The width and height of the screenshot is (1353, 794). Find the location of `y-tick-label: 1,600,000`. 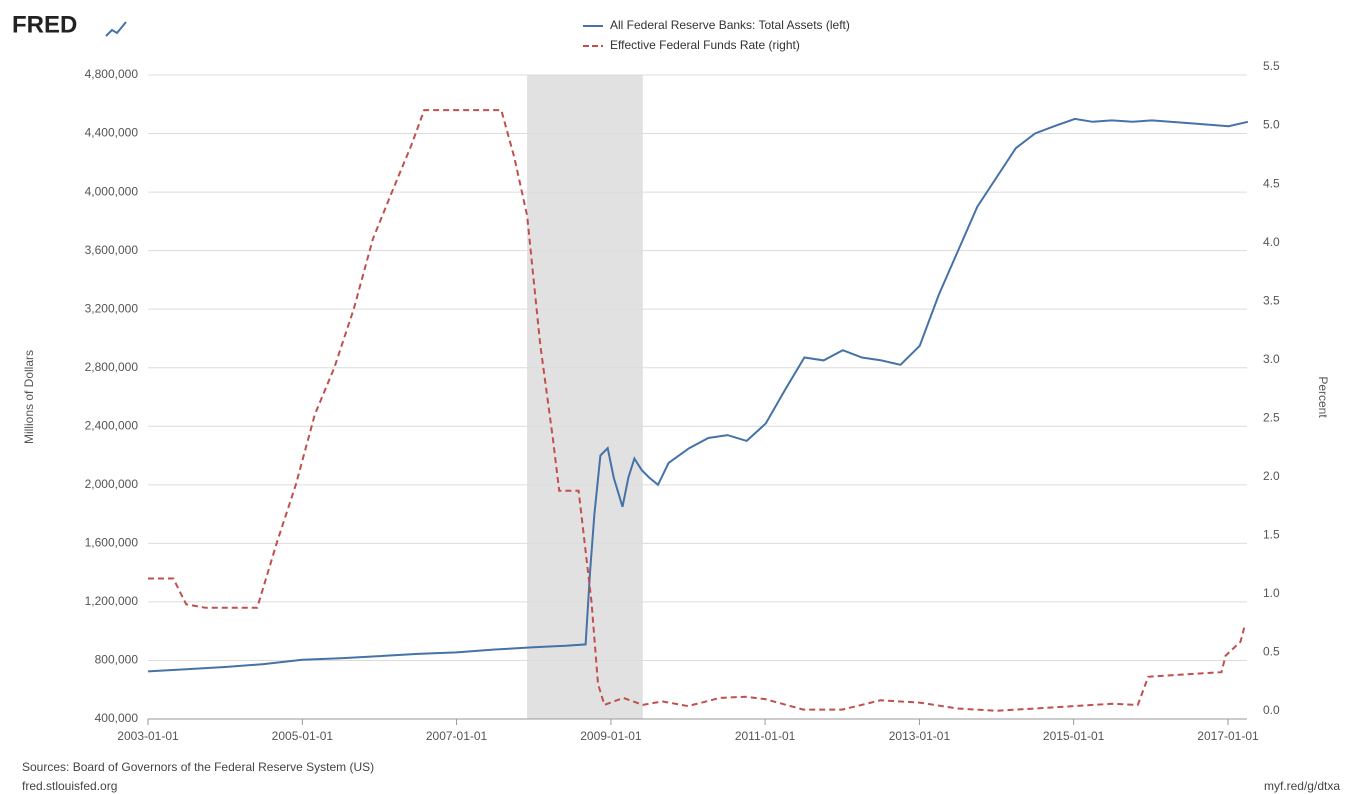

y-tick-label: 1,600,000 is located at coordinates (112, 543).